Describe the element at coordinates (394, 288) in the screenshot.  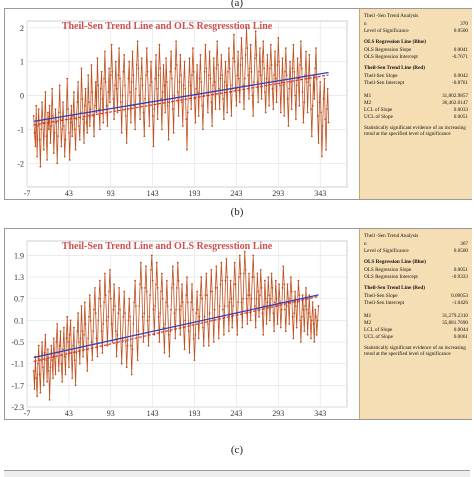
I see `theil-sen-section-title-label: Theil-Sen Trend Line (Red)` at that location.